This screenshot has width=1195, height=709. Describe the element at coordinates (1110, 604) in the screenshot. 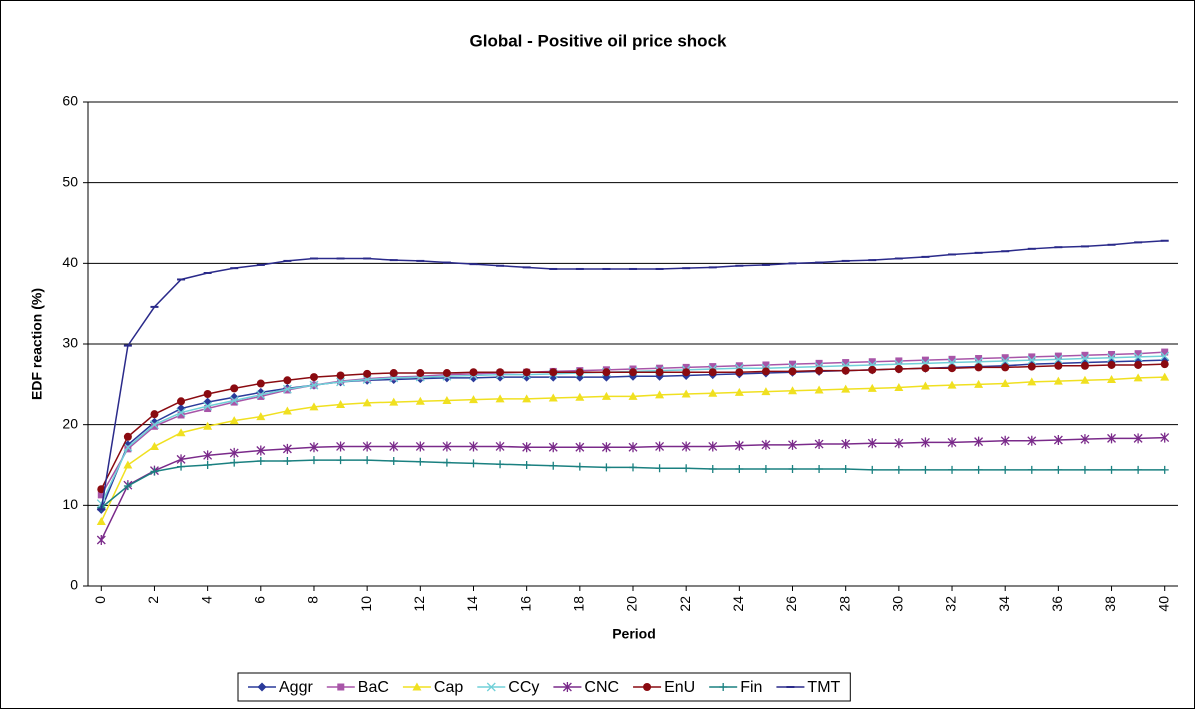

I see `x-tick-label: 38` at that location.